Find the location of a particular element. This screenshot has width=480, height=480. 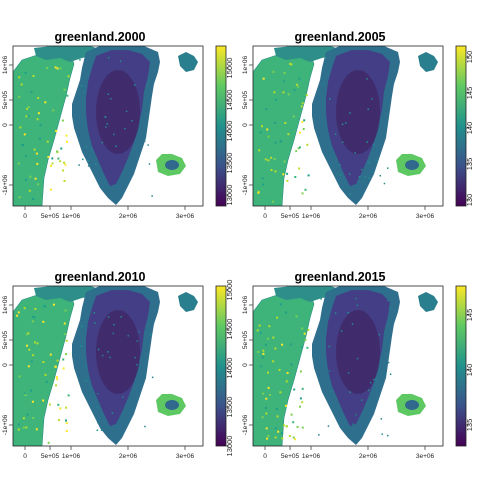

legend-tick-label: 150 is located at coordinates (469, 57).